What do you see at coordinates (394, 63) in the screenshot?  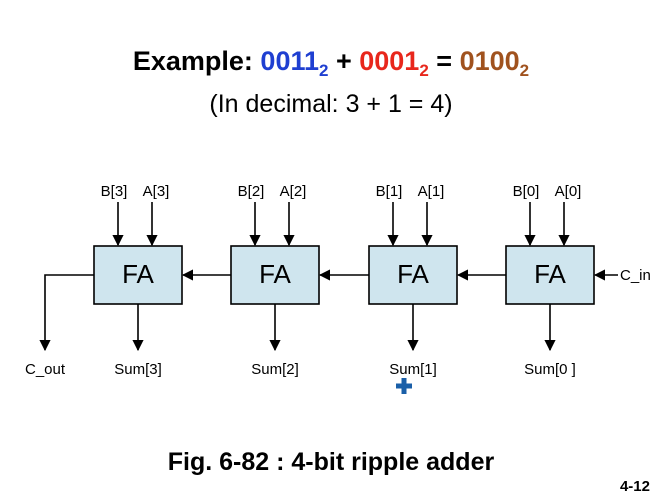 I see `operand-b: 00012` at bounding box center [394, 63].